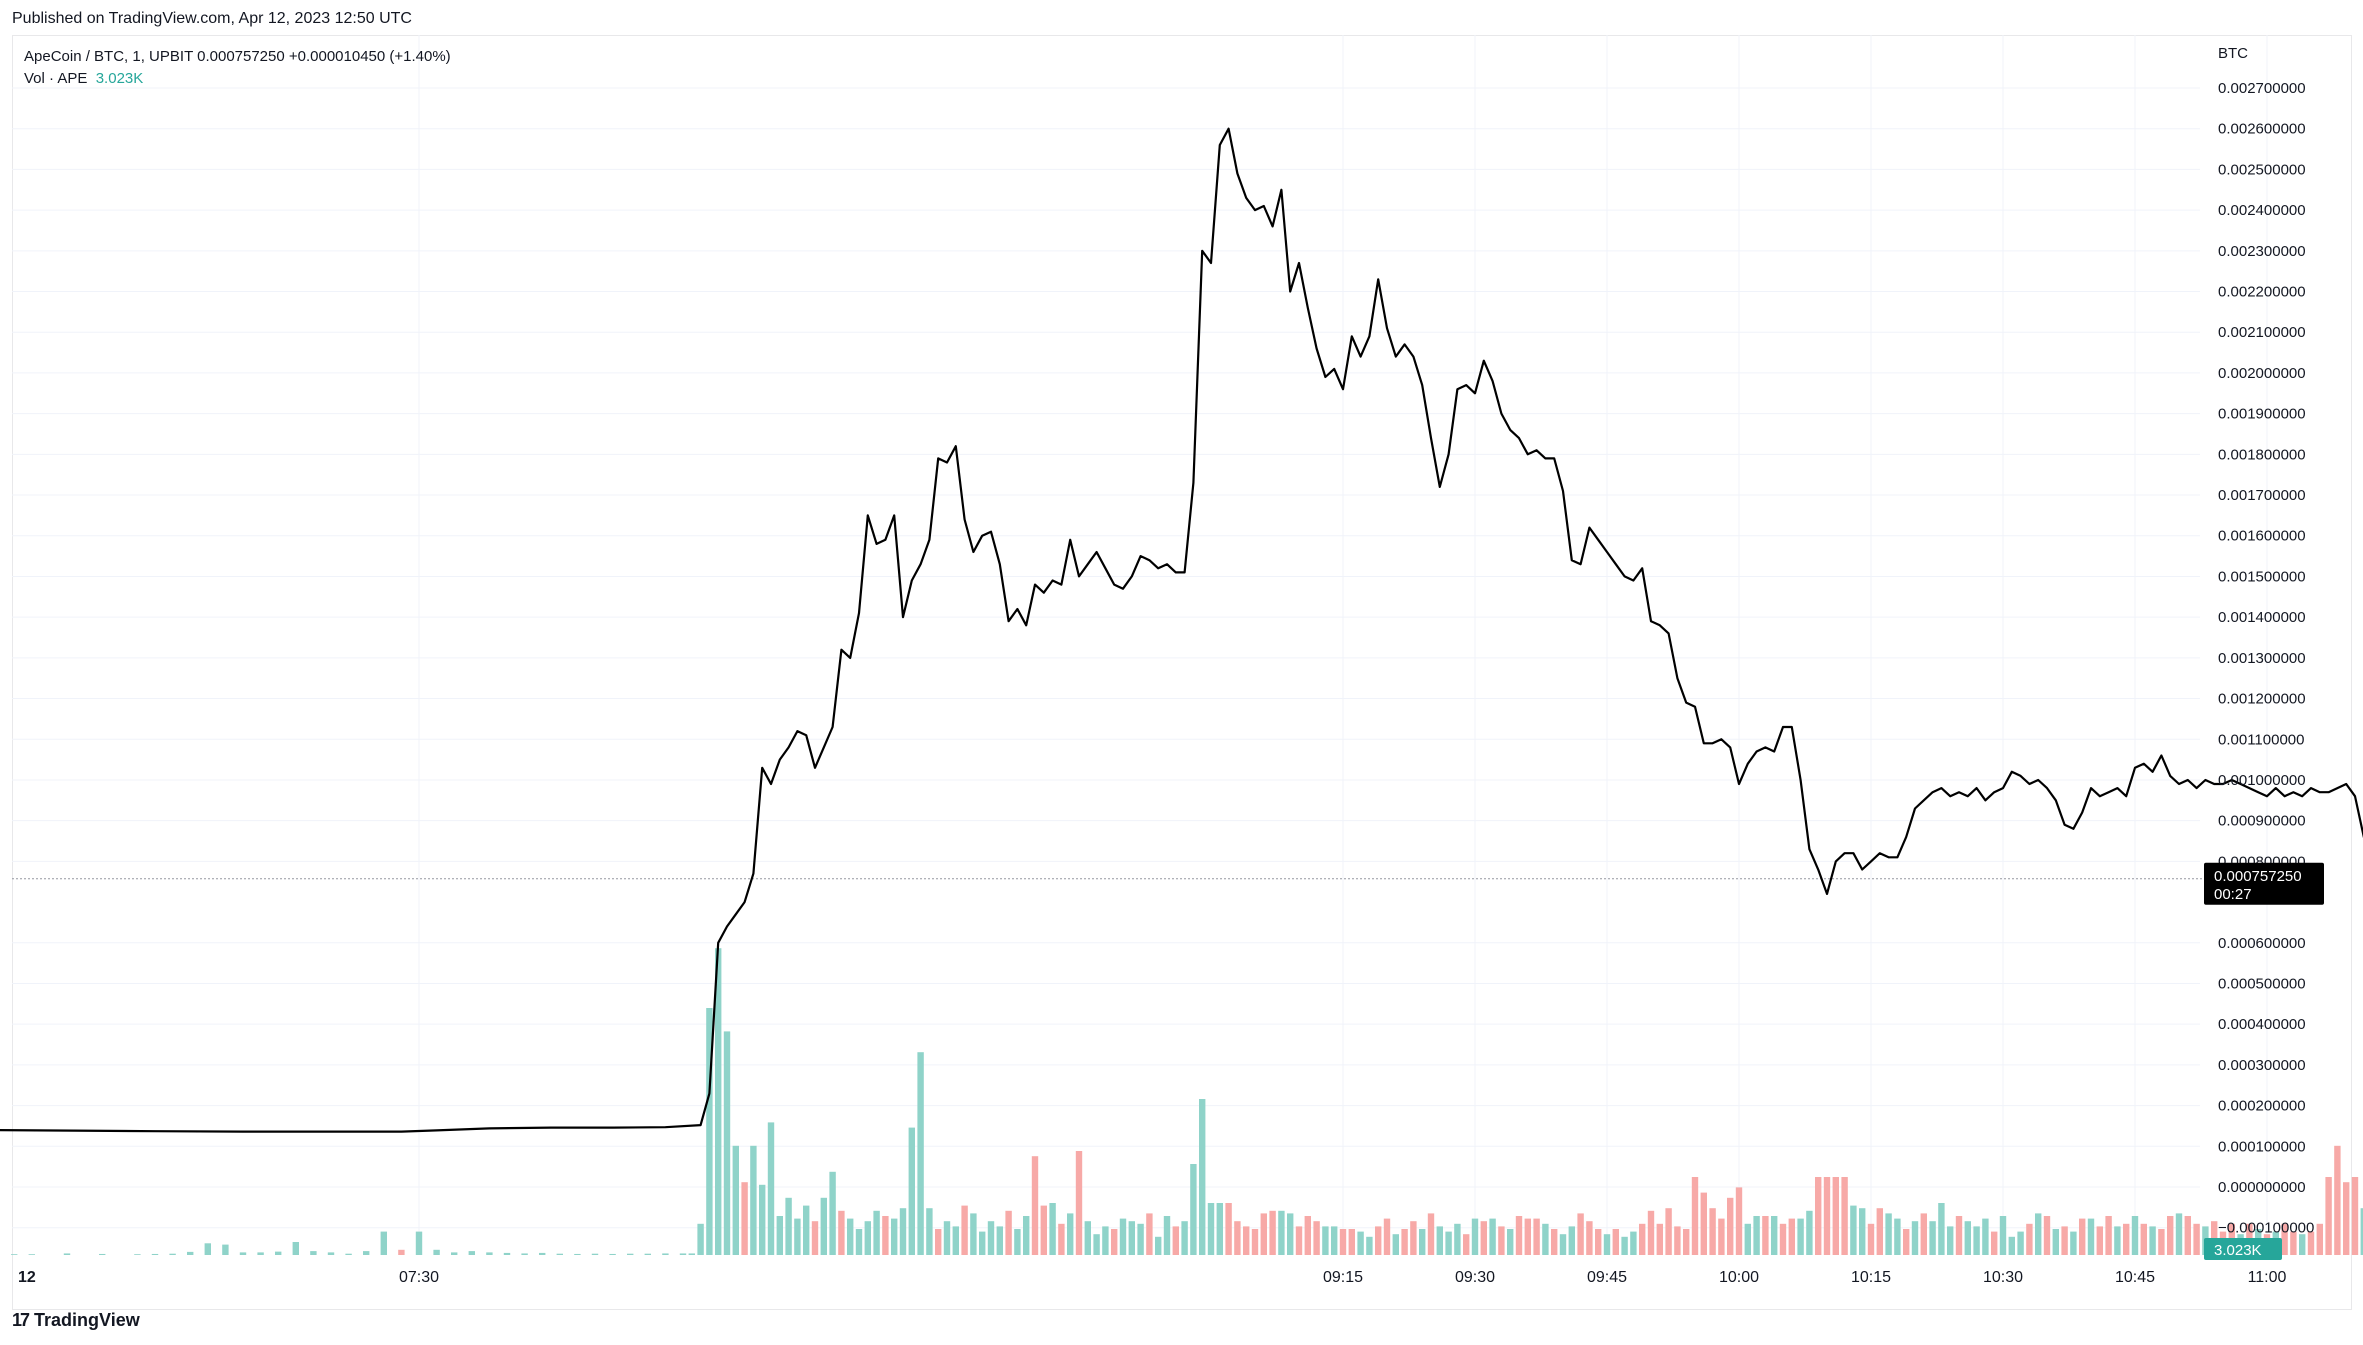  Describe the element at coordinates (237, 79) in the screenshot. I see `volume-legend: Vol · APE 3.023K` at that location.